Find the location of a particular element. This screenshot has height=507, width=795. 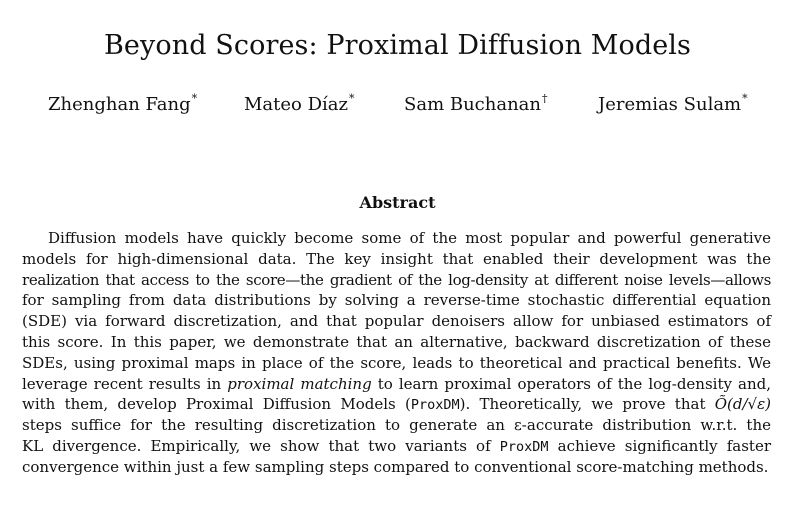

math-expression: Õ(d/√ε) is located at coordinates (743, 404).